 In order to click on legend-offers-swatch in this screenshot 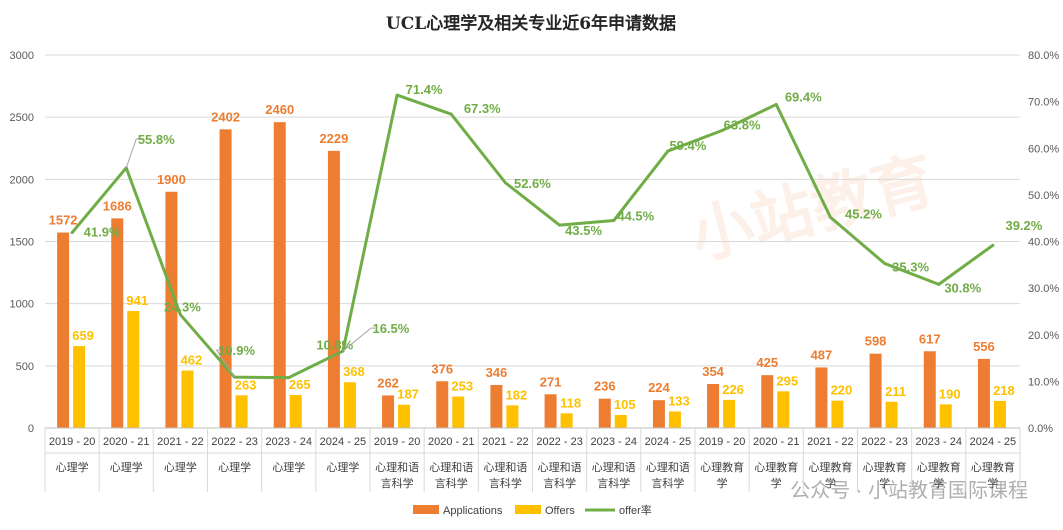, I will do `click(528, 509)`.